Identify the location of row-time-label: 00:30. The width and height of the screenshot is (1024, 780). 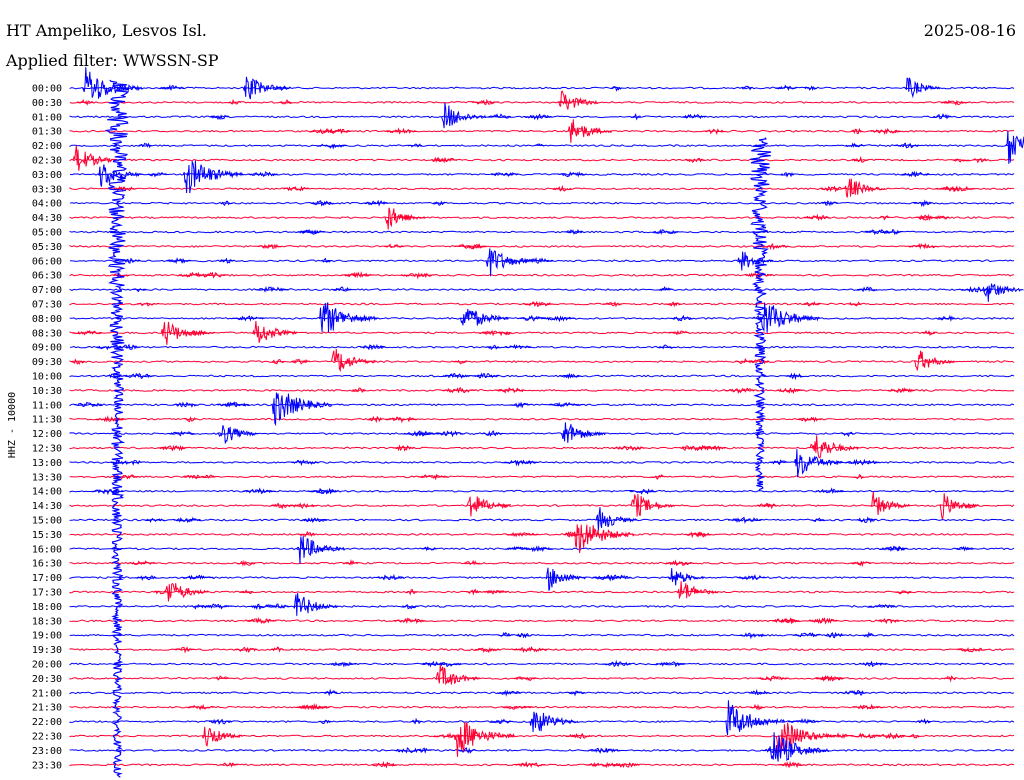
(47, 103).